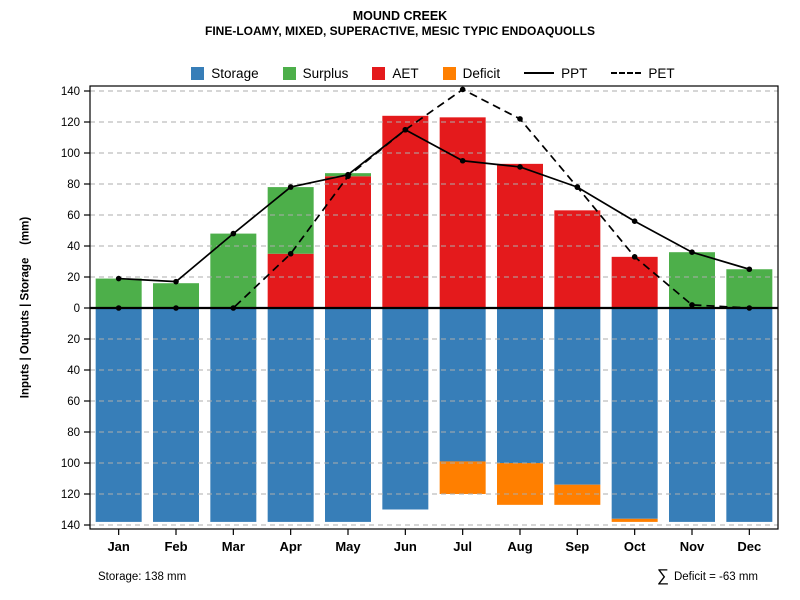  Describe the element at coordinates (433, 73) in the screenshot. I see `chart-legend: Storage Surplus AET Deficit PPT PET` at that location.